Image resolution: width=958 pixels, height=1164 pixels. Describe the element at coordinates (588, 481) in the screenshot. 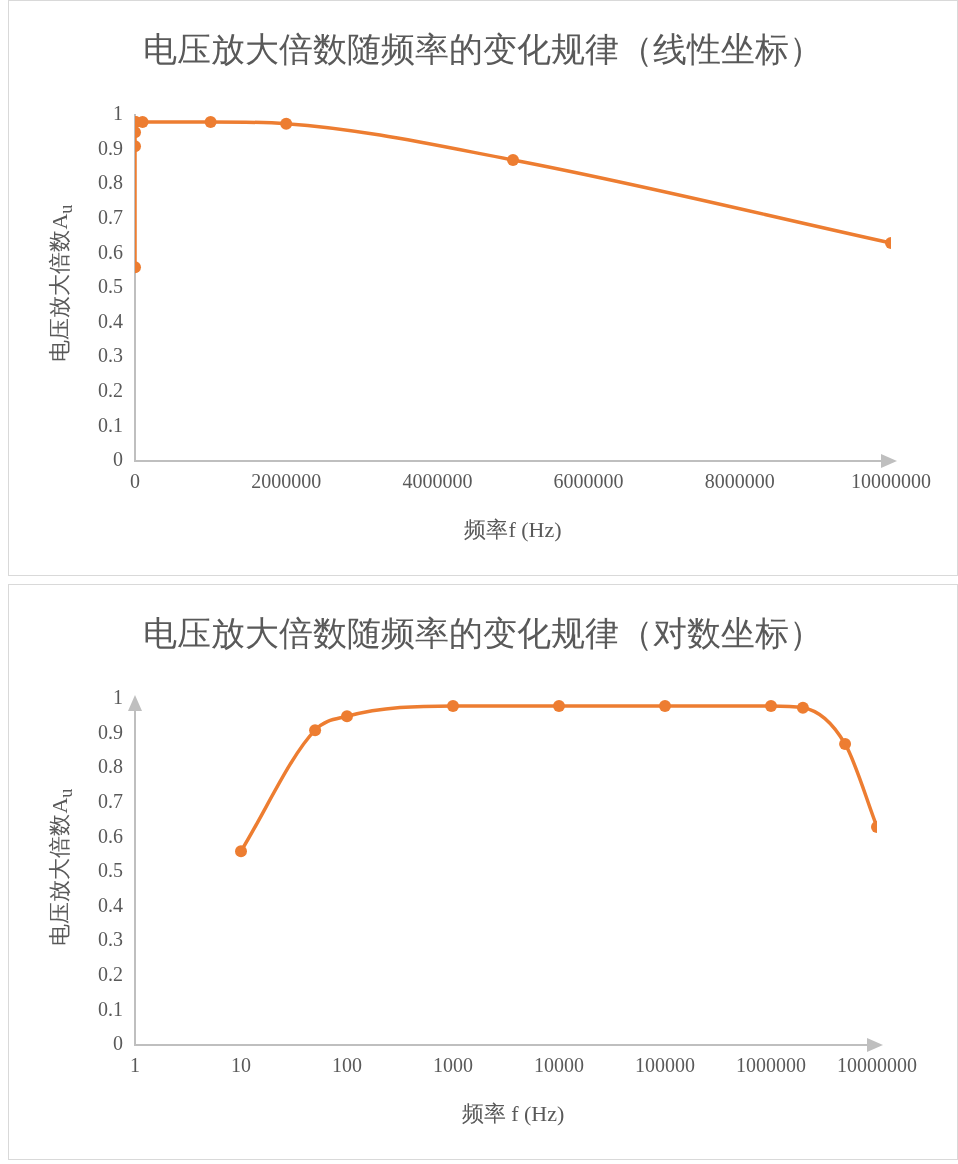

I see `x-tick-label: 6000000` at that location.